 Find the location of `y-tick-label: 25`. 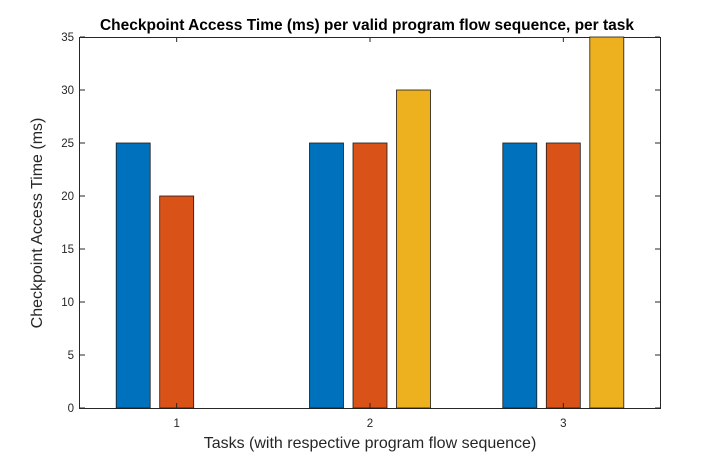

y-tick-label: 25 is located at coordinates (67, 144).